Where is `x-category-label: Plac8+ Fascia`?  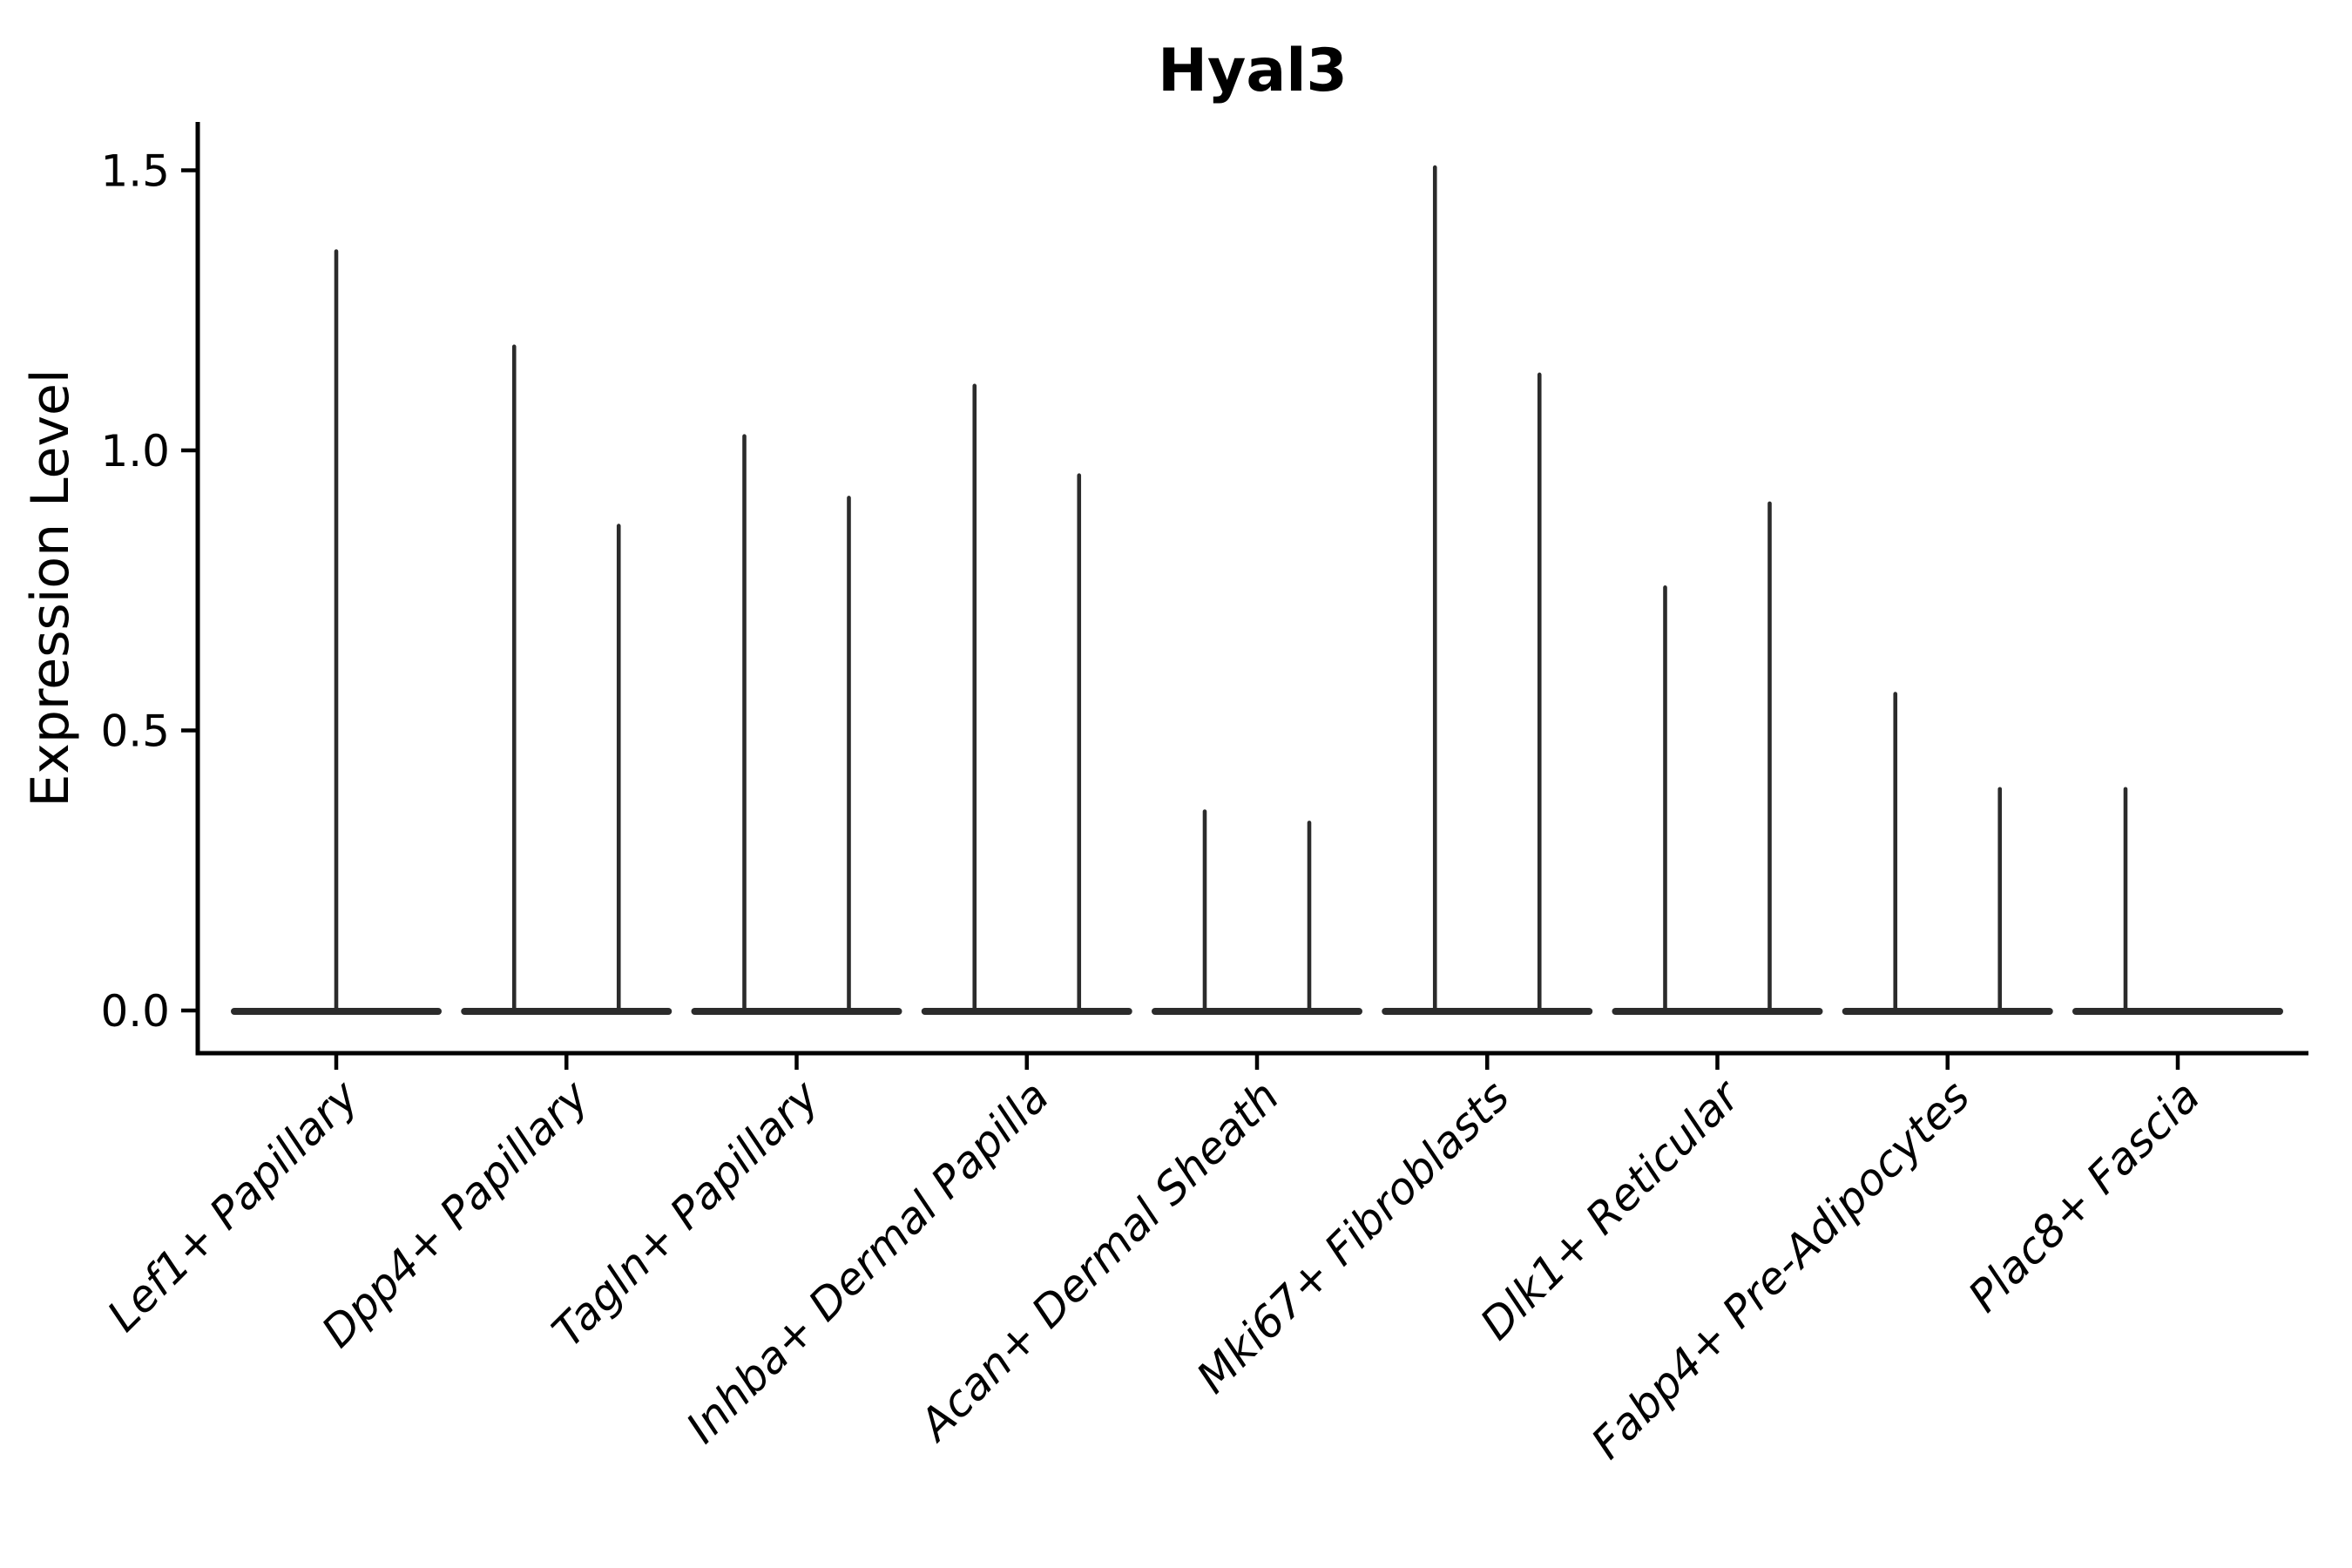 x-category-label: Plac8+ Fascia is located at coordinates (2084, 1196).